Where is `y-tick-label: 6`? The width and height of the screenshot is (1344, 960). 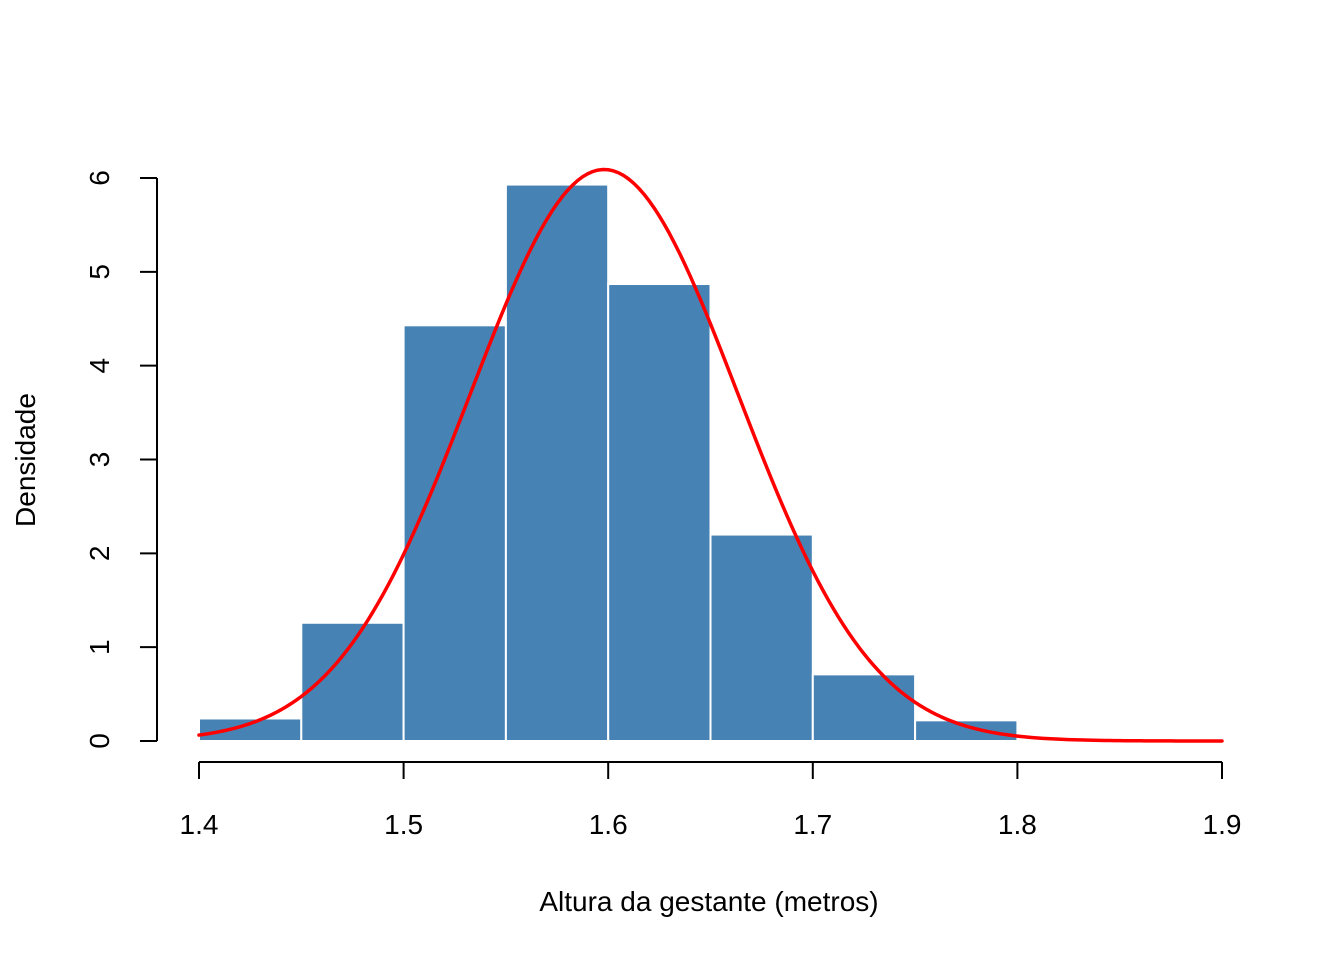 y-tick-label: 6 is located at coordinates (99, 178).